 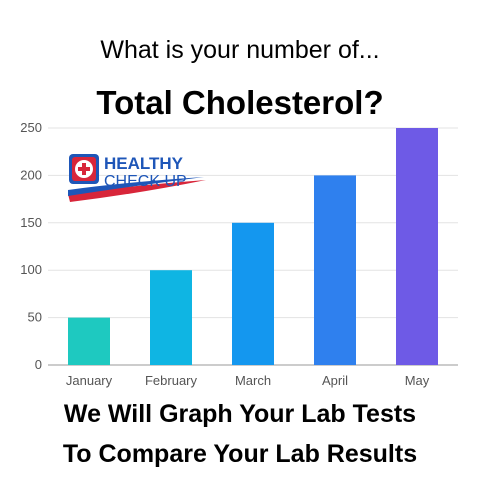 What do you see at coordinates (253, 293) in the screenshot?
I see `bar-march` at bounding box center [253, 293].